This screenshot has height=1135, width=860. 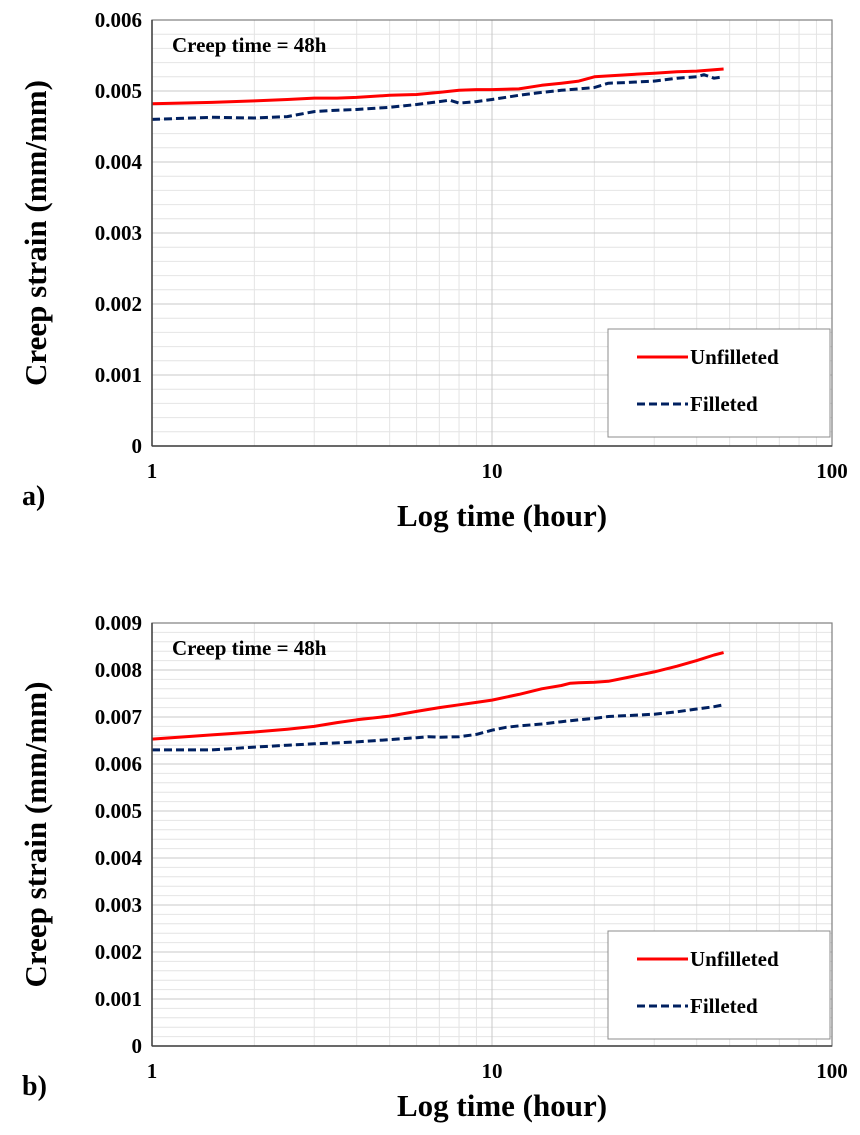 What do you see at coordinates (118, 670) in the screenshot?
I see `y-tick-label: 0.008` at bounding box center [118, 670].